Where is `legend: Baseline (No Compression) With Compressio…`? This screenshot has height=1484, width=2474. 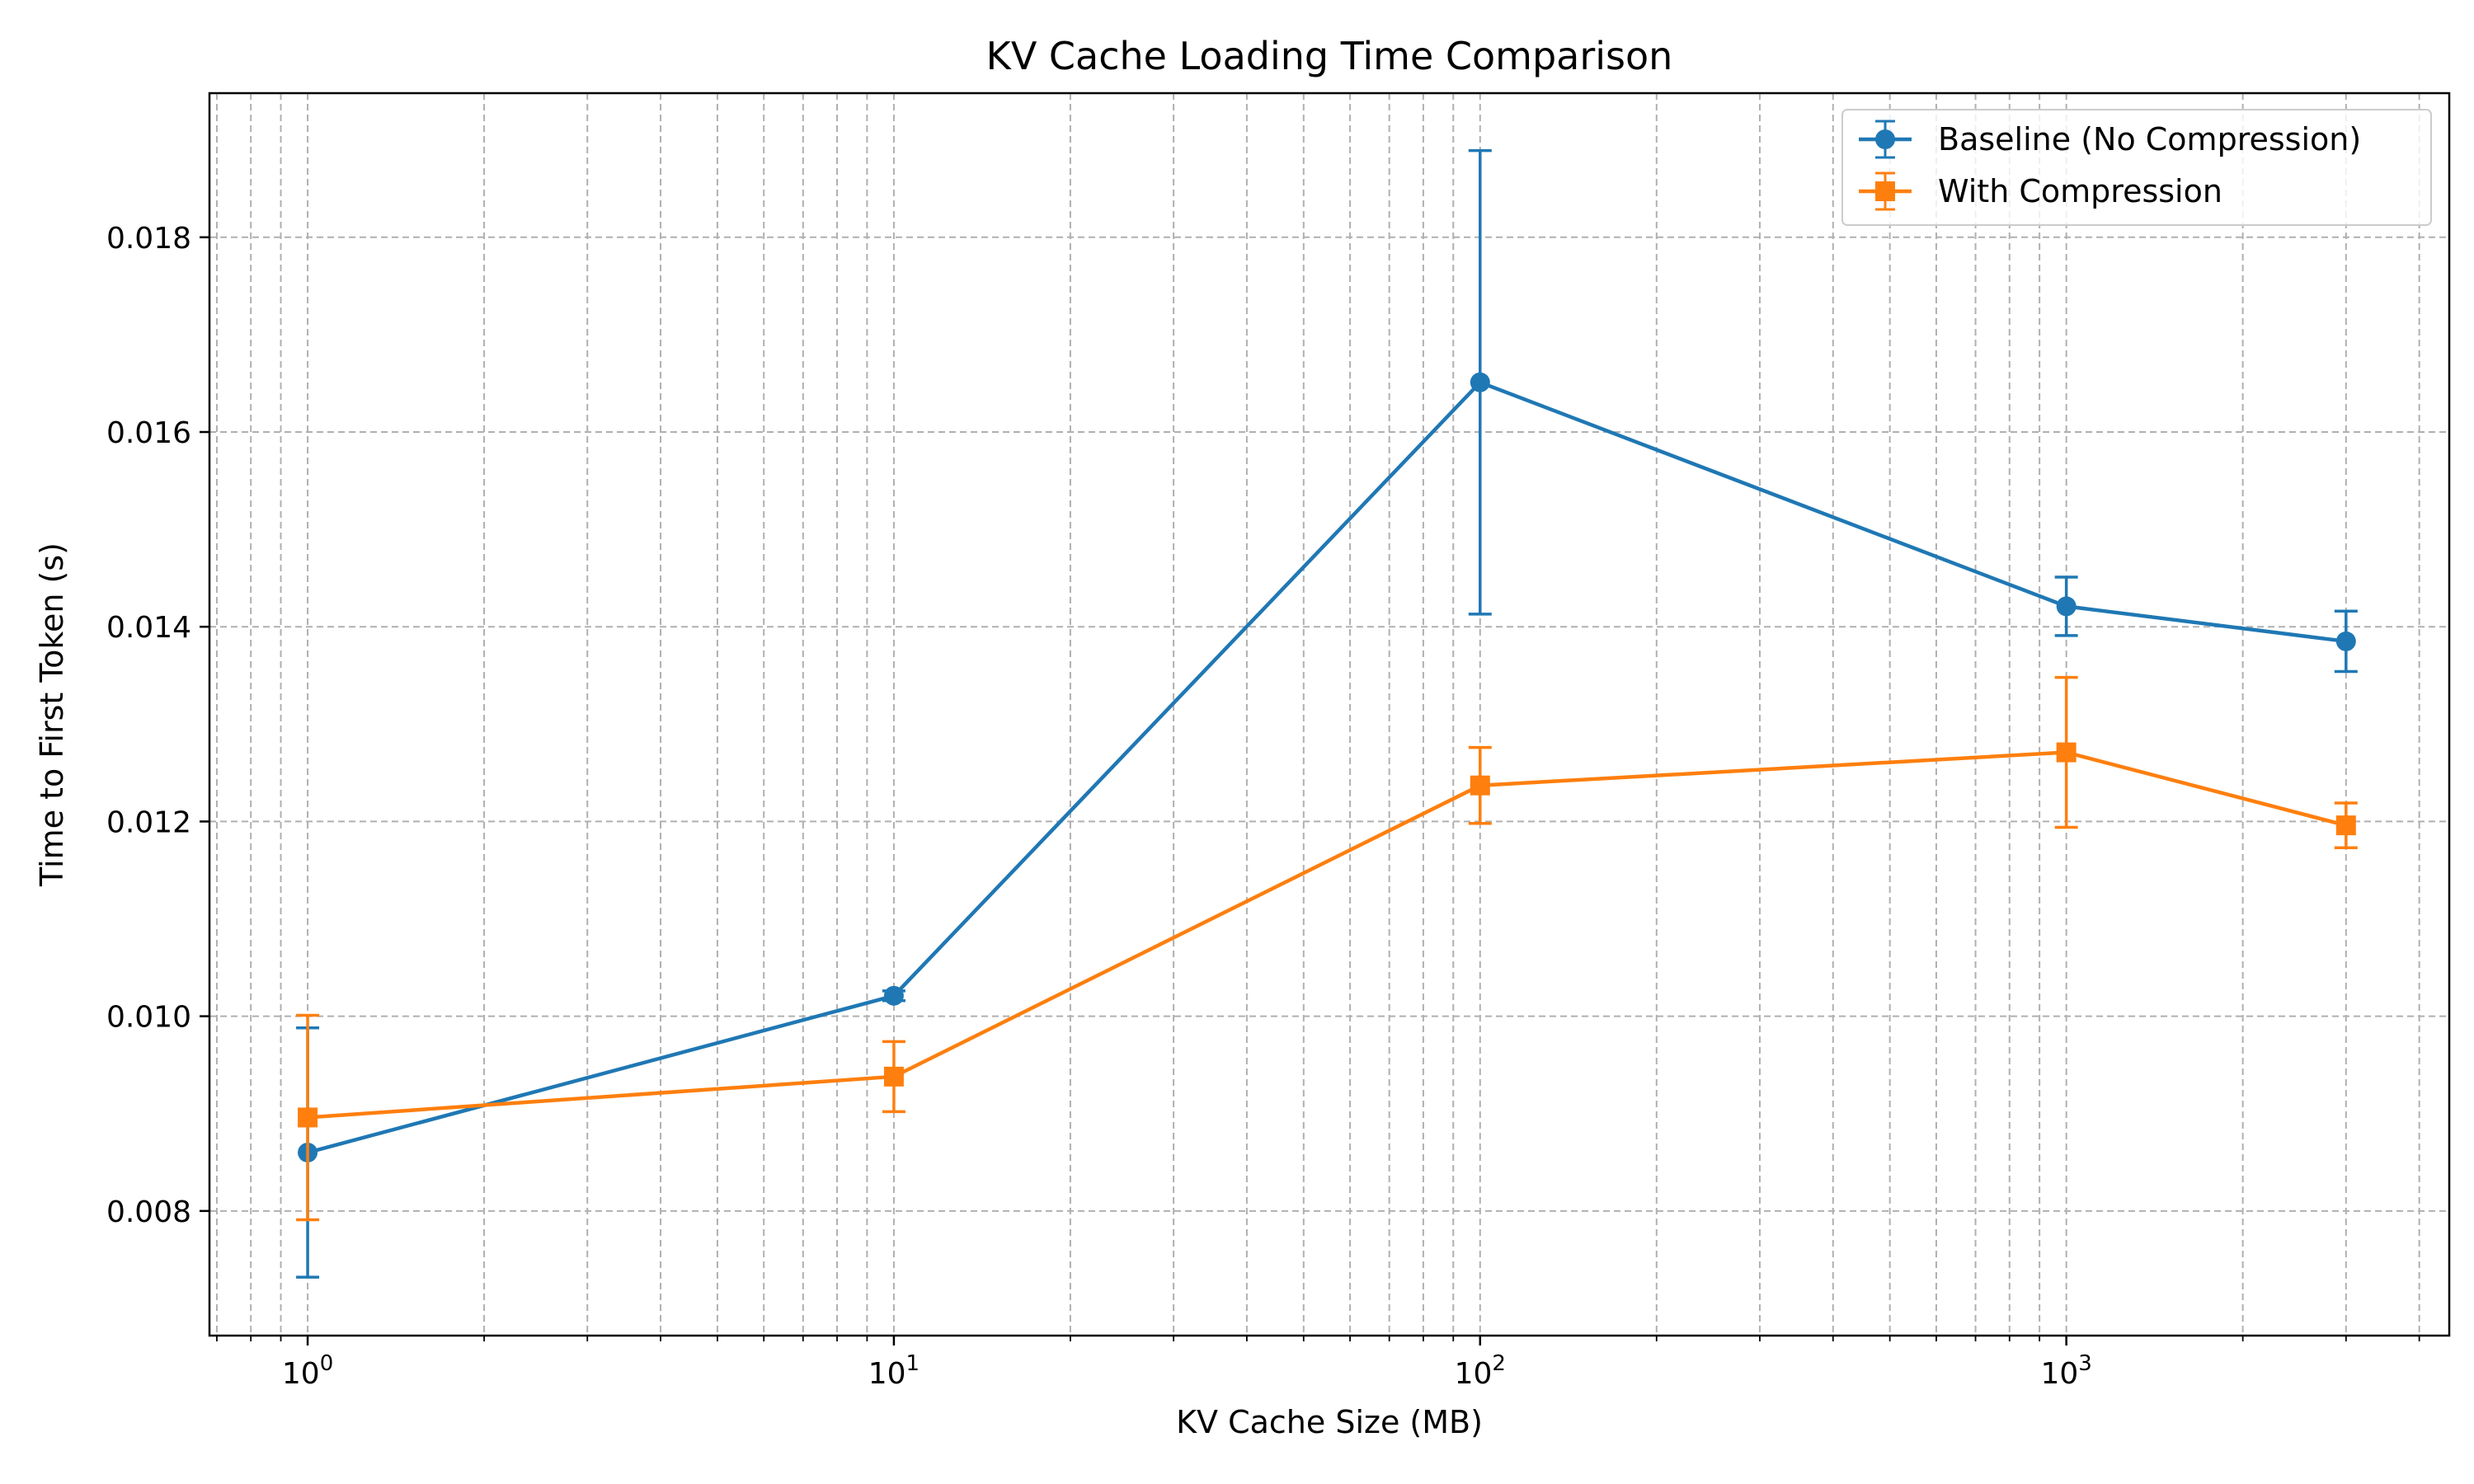
legend: Baseline (No Compression) With Compressio… is located at coordinates (2136, 167).